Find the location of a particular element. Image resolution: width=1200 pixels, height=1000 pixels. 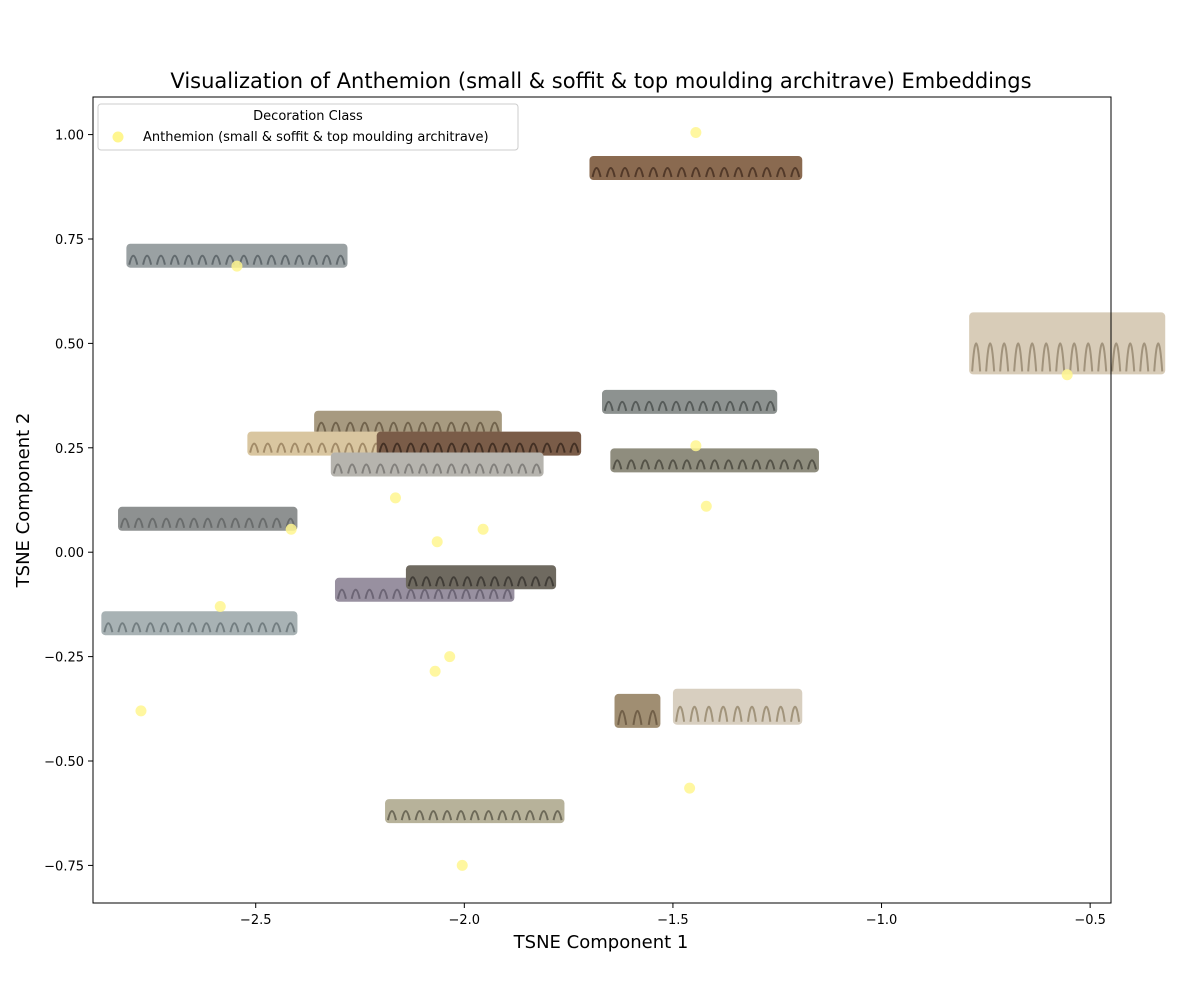

thumbnail-body is located at coordinates (199, 623).